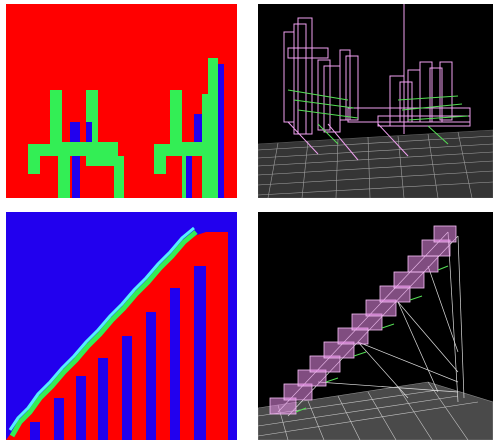 The height and width of the screenshot is (443, 497). What do you see at coordinates (118, 353) in the screenshot?
I see `stair-slots` at bounding box center [118, 353].